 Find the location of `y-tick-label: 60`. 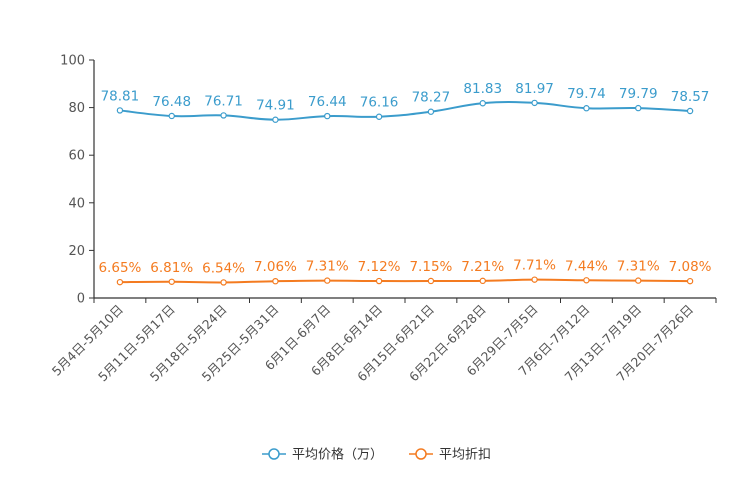

y-tick-label: 60 is located at coordinates (76, 156).